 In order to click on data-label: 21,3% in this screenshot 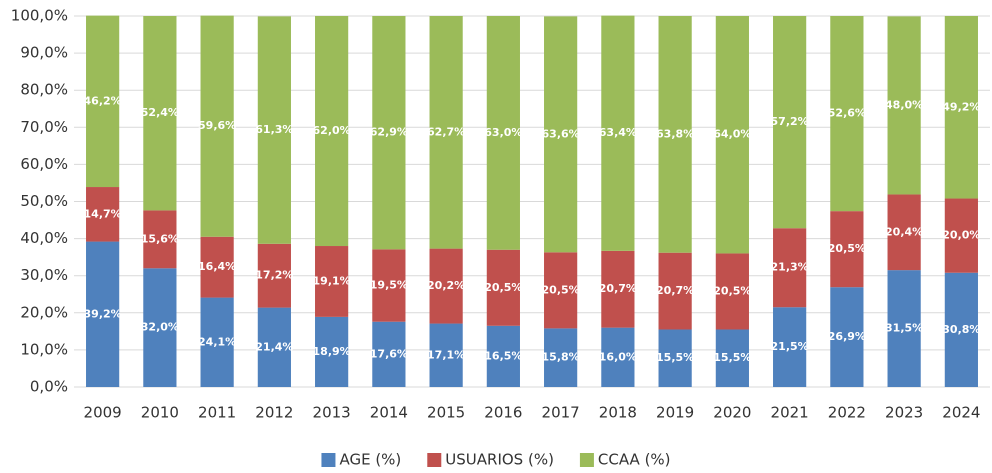, I will do `click(790, 267)`.